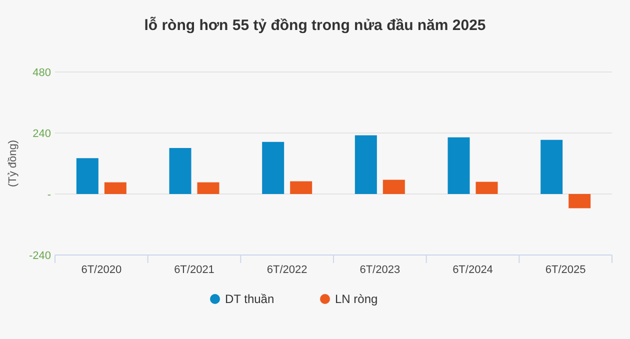 This screenshot has height=339, width=630. What do you see at coordinates (380, 270) in the screenshot?
I see `x-tick-label: 6T/2023` at bounding box center [380, 270].